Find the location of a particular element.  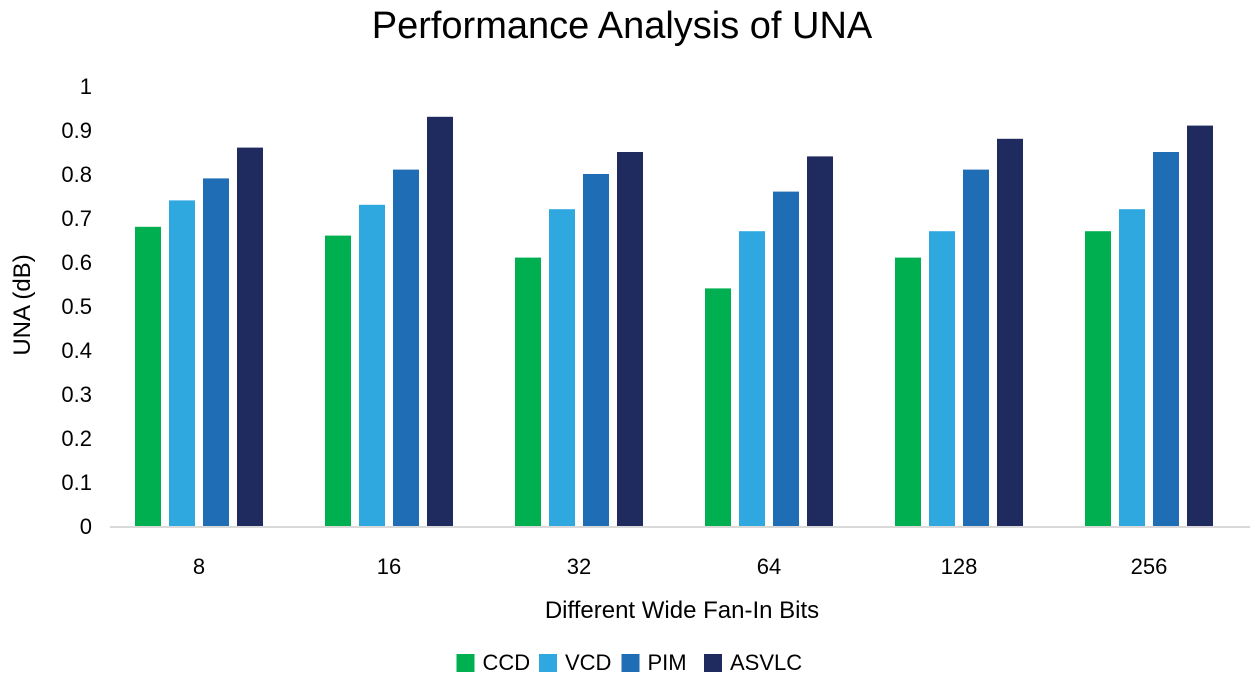

y-tick-label: 0.7 is located at coordinates (76, 218).